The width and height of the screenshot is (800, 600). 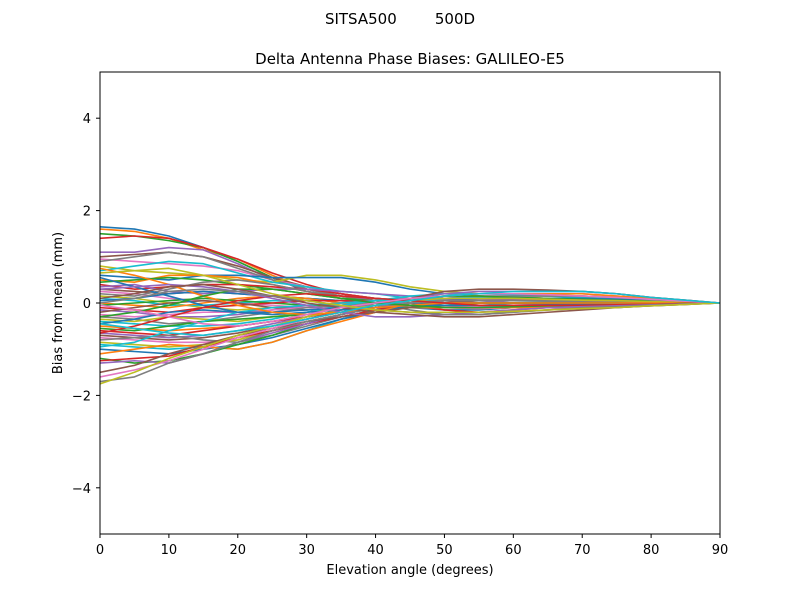 I want to click on x-tick-label: 20, so click(x=238, y=550).